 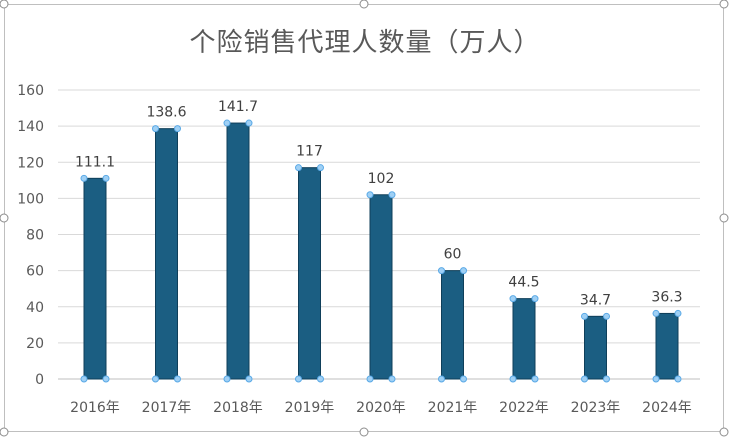 I want to click on y-tick-label: 140, so click(x=30, y=127).